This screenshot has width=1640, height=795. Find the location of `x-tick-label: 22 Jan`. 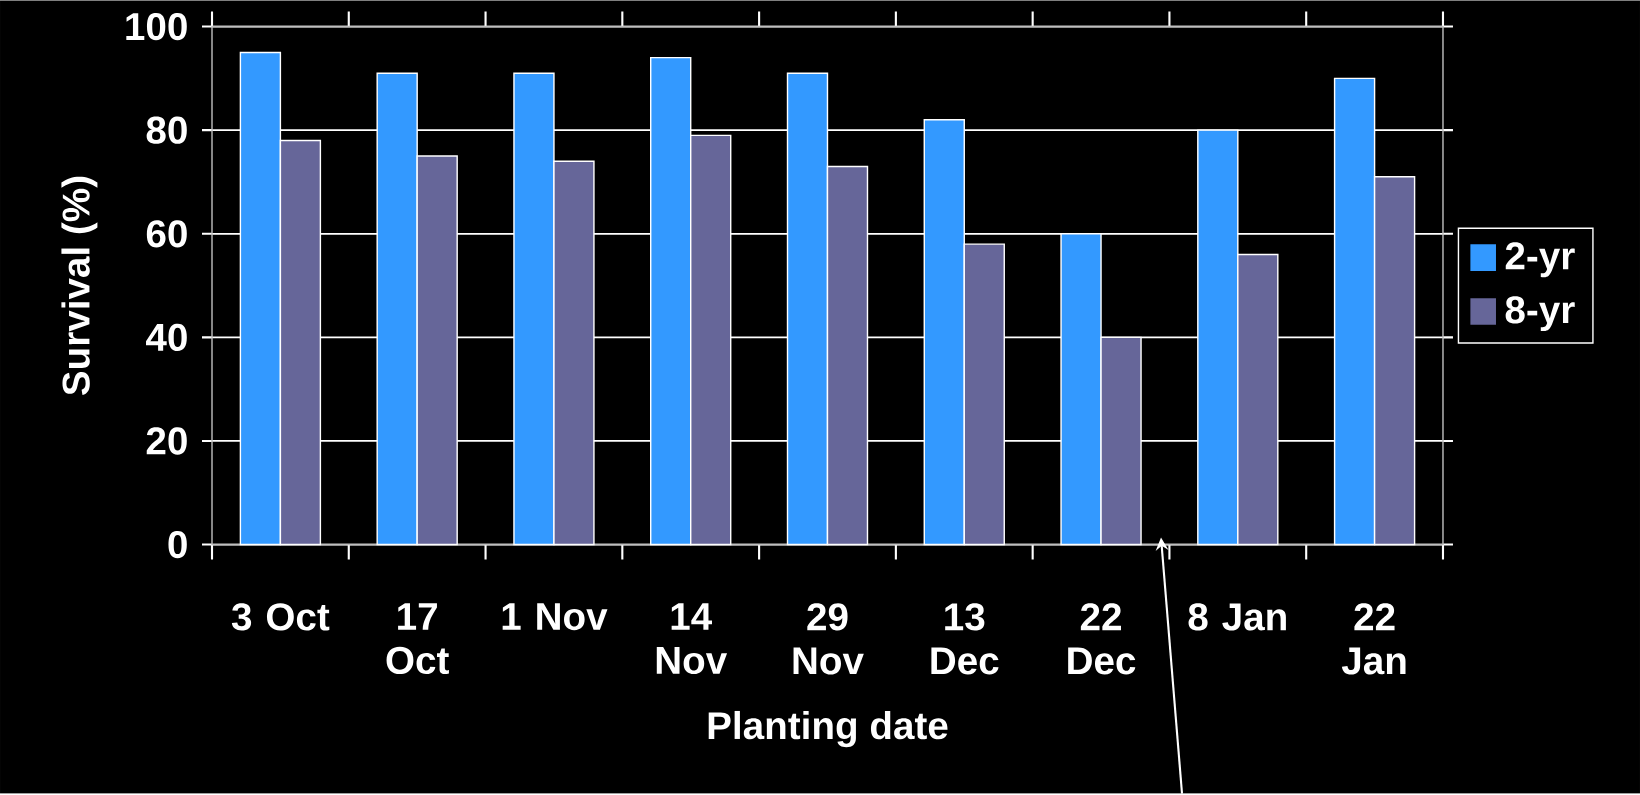

x-tick-label: 22 Jan is located at coordinates (1373, 639).